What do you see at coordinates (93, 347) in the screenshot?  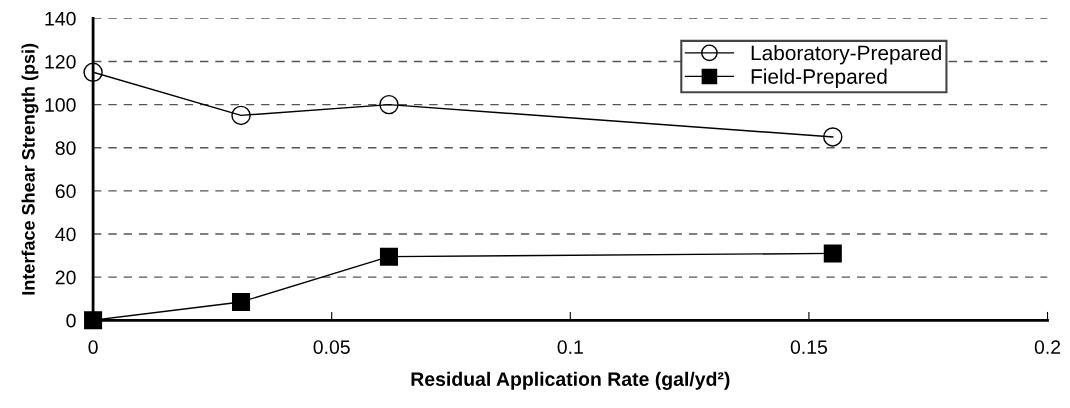 I see `x-tick-label: 0` at bounding box center [93, 347].